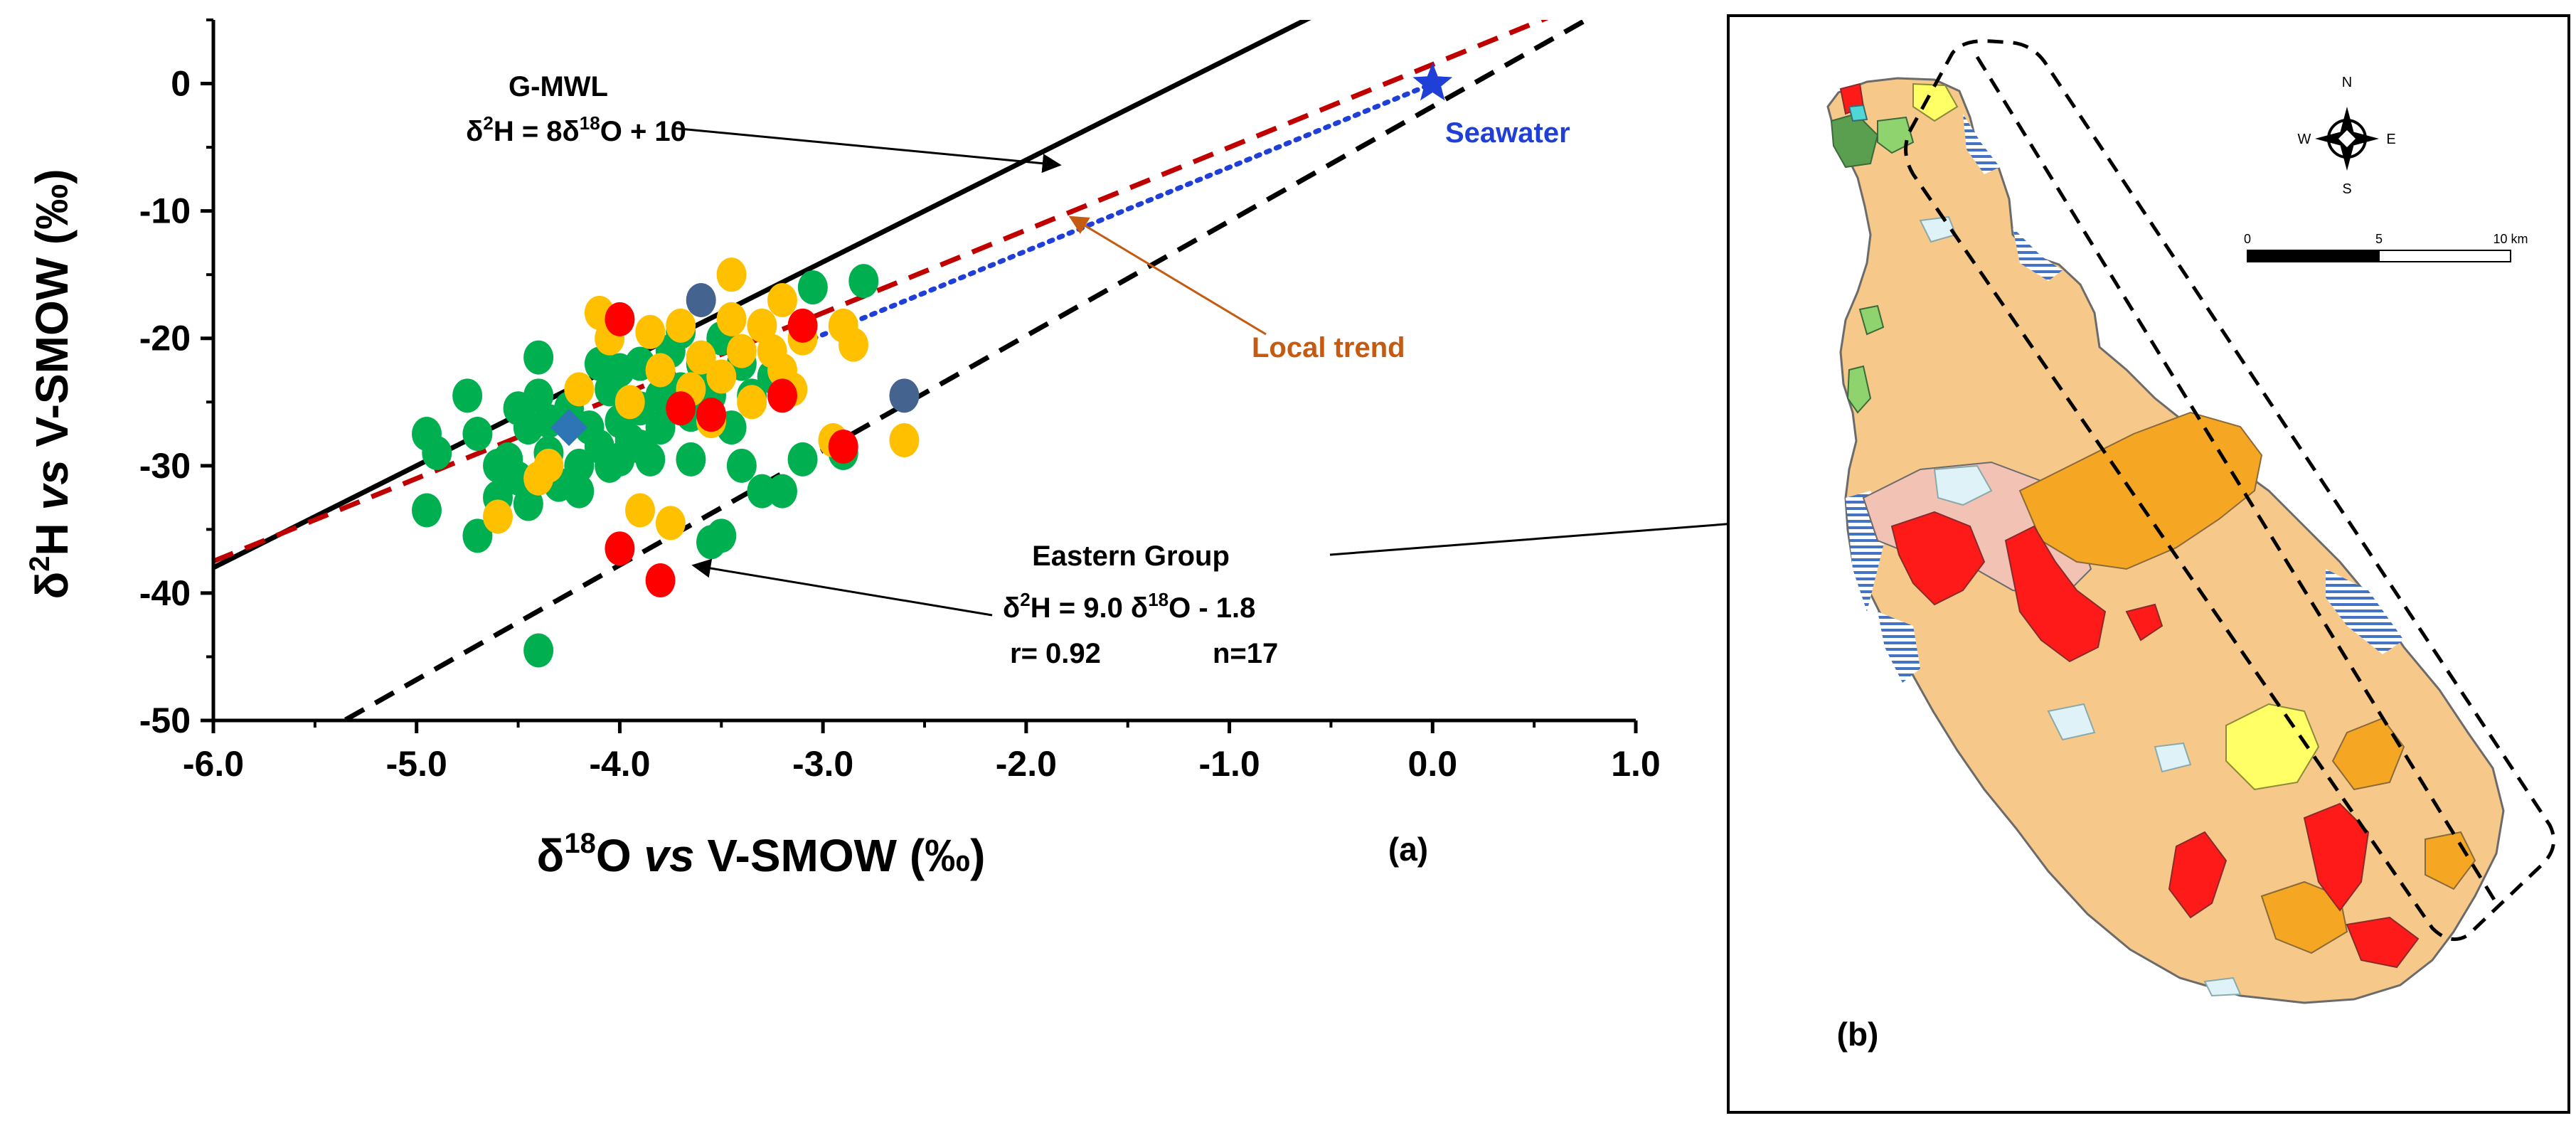  Describe the element at coordinates (1859, 389) in the screenshot. I see `green-unit-west` at that location.